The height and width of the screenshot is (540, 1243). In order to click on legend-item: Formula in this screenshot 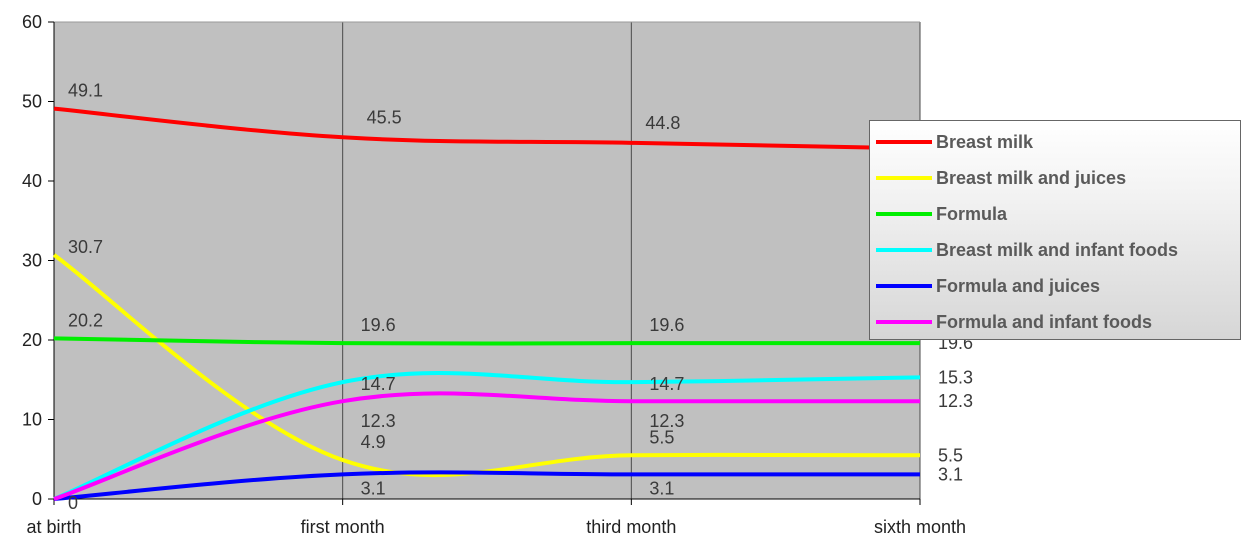, I will do `click(941, 214)`.